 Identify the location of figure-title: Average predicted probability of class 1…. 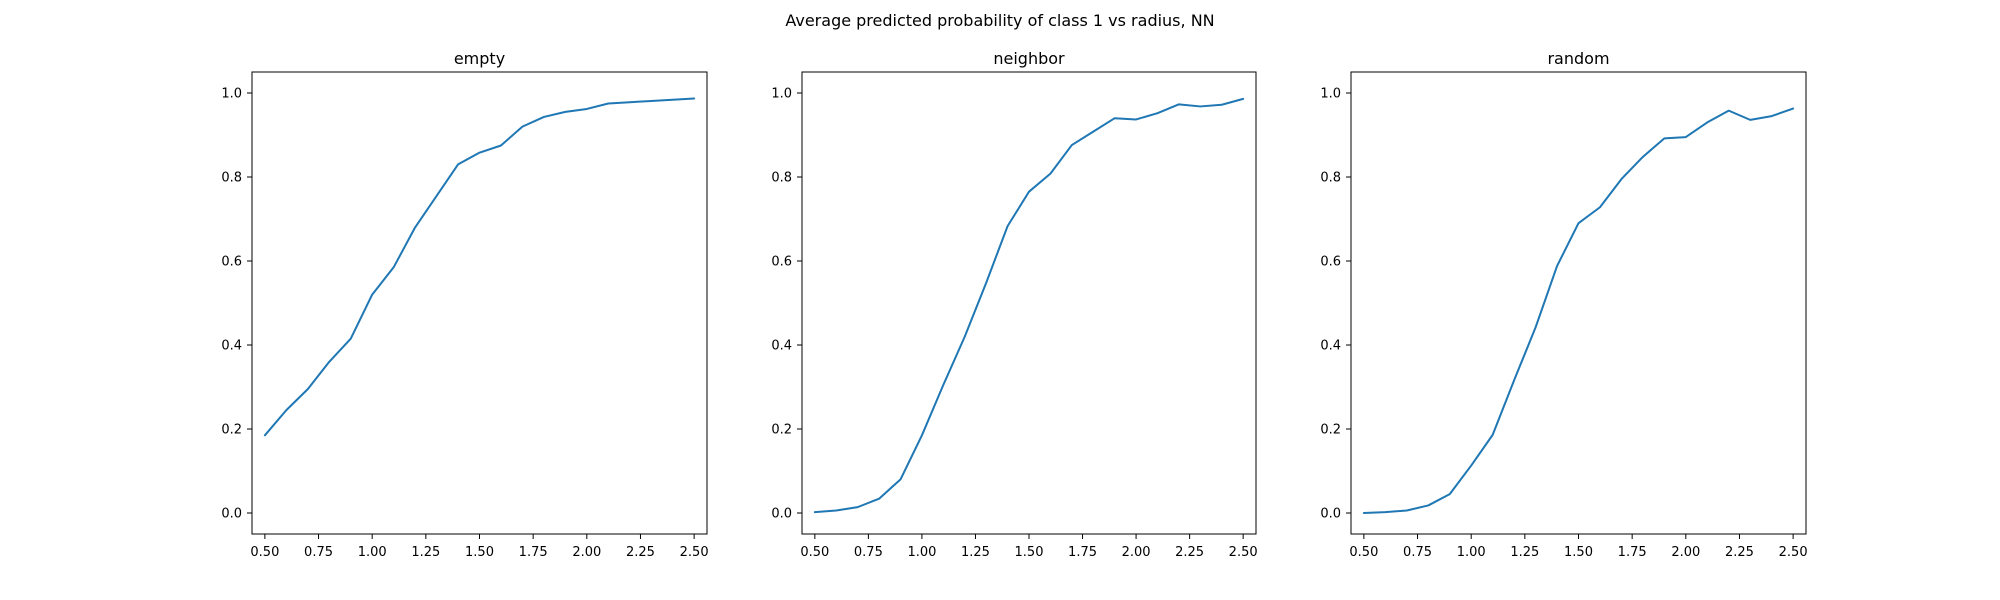
(999, 20).